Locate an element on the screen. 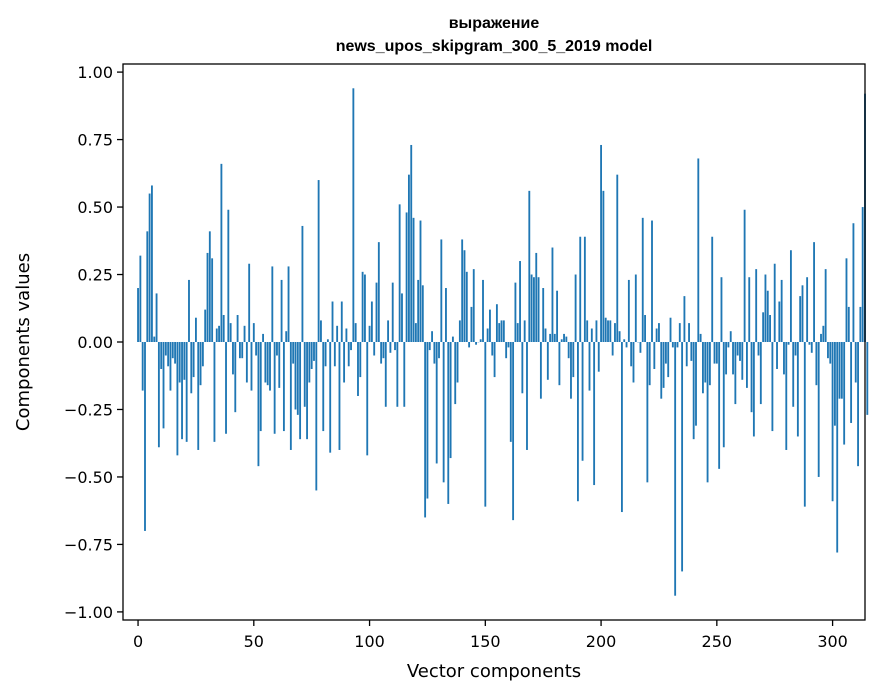 This screenshot has width=880, height=696. y-axis-ticks: 1.00 0.75 0.50 0.25 0.00 −0.25 −0.50 −0.75 −1.00 is located at coordinates (93, 342).